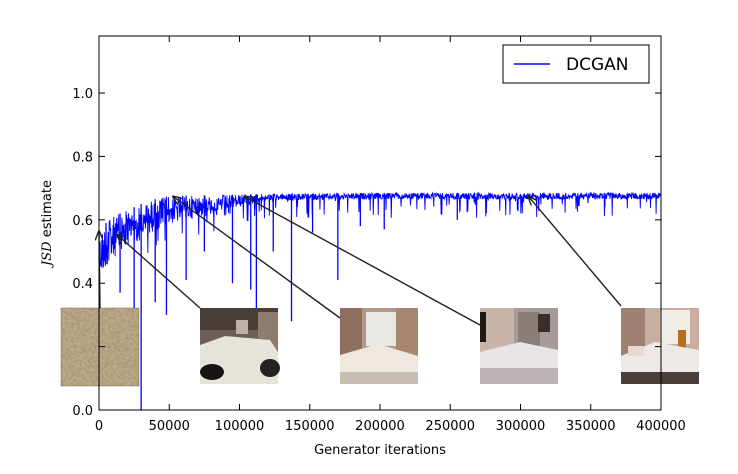 This screenshot has height=474, width=738. Describe the element at coordinates (661, 426) in the screenshot. I see `x-tick-label: 400000` at that location.